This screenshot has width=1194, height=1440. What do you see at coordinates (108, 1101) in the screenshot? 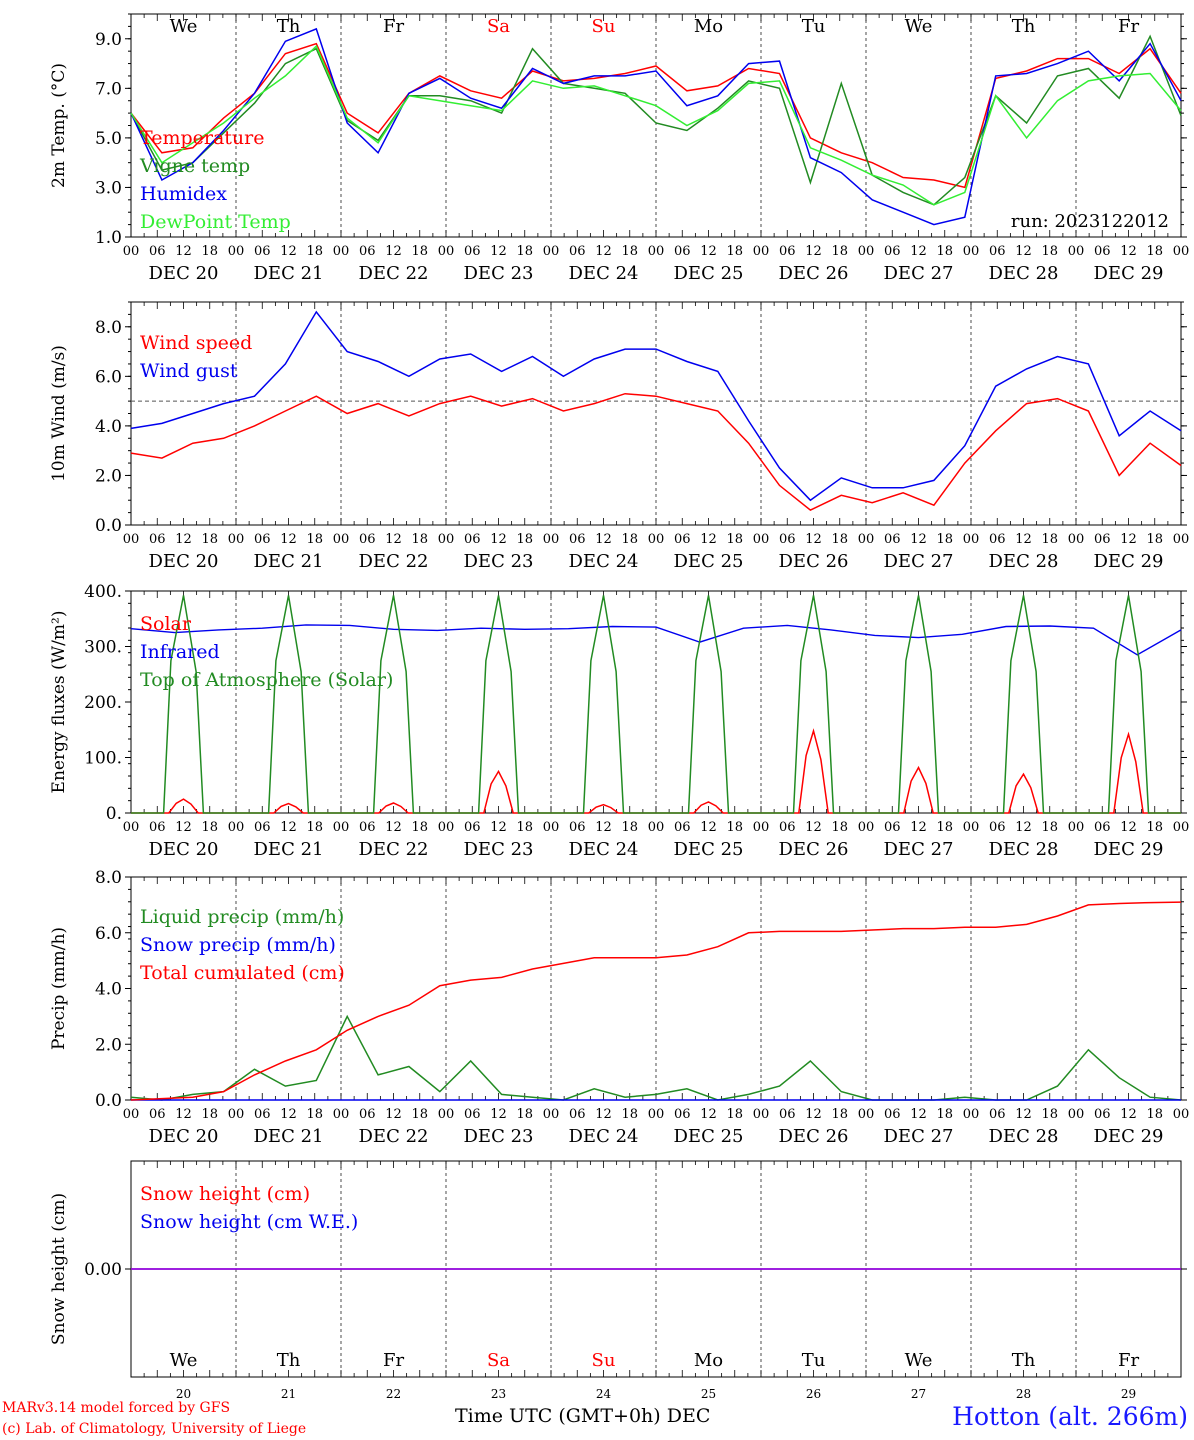
I see `panel-4-y-tick-label: 0.0` at bounding box center [108, 1101].